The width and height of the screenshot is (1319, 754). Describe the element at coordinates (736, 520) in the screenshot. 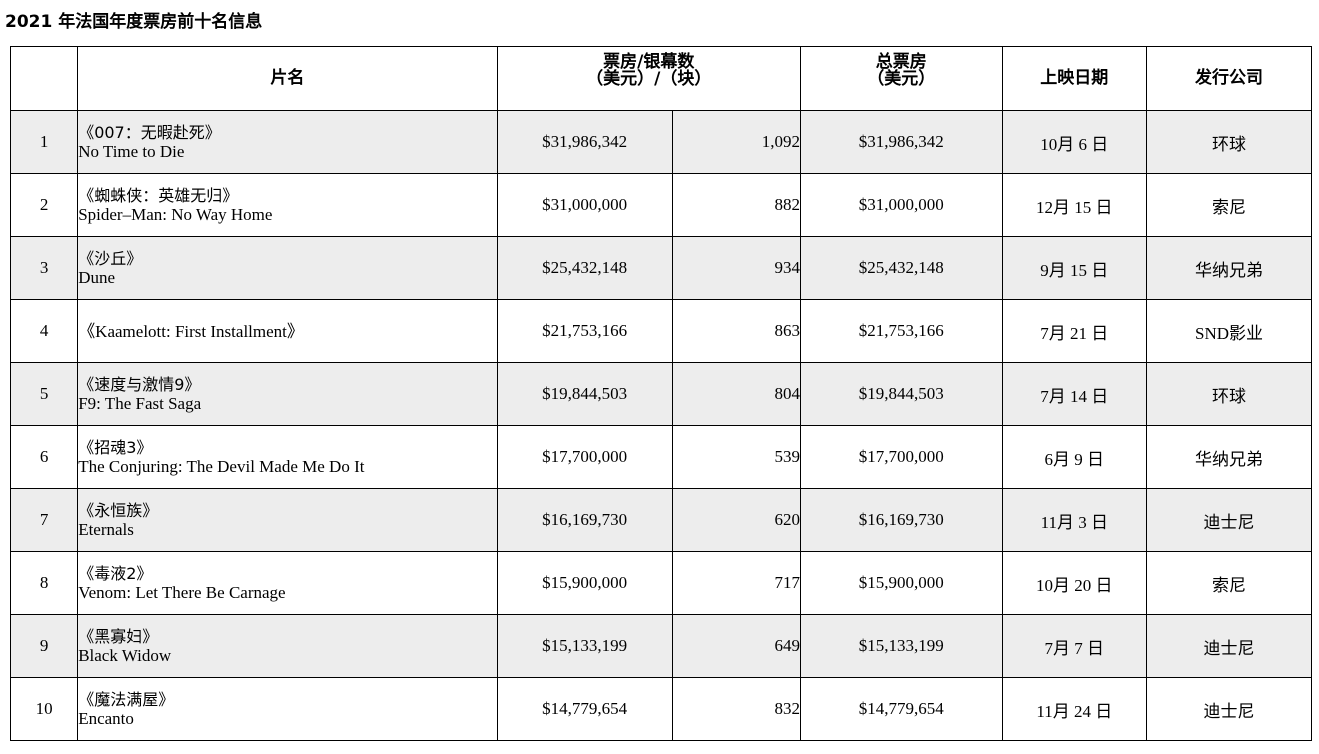

I see `screens-cell: 620` at that location.